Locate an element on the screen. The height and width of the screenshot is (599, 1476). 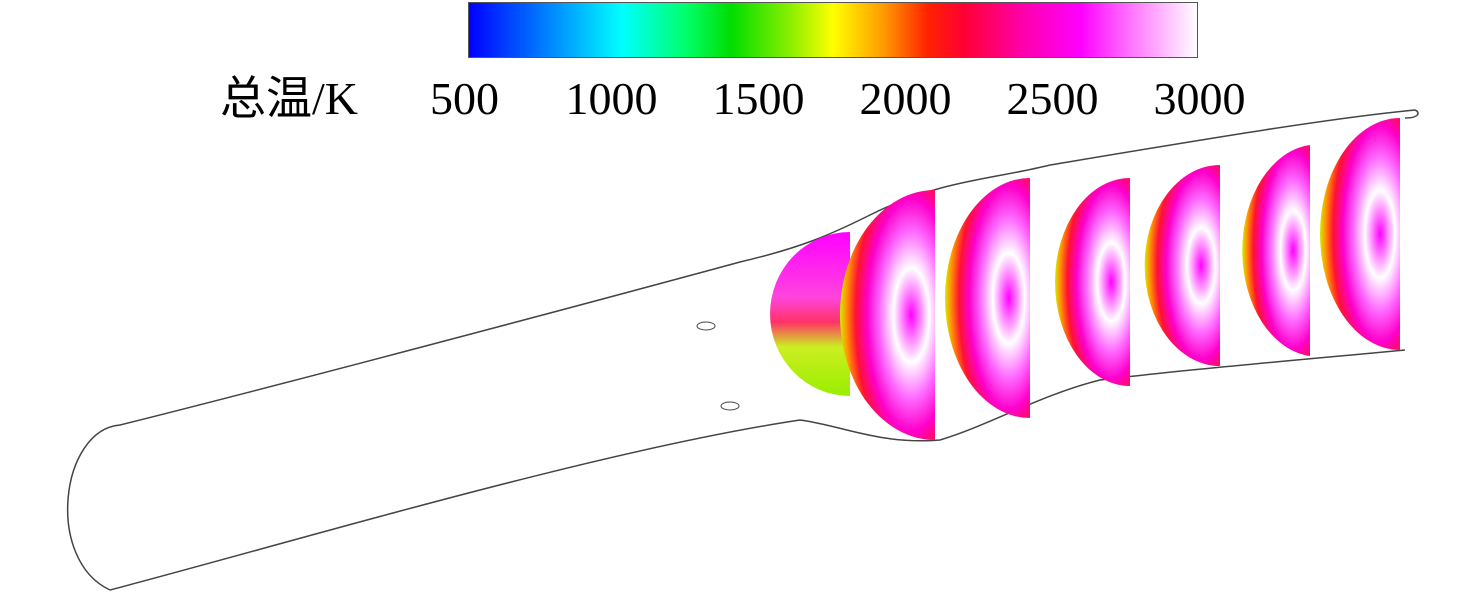
legend-ticks: 500 1000 1500 2000 2500 3000 is located at coordinates (832, 99).